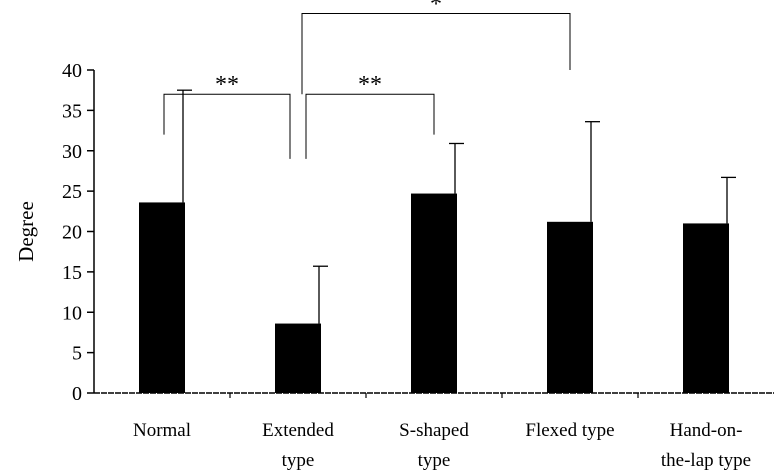 This screenshot has width=774, height=475. I want to click on y-tick-label: 30, so click(72, 152).